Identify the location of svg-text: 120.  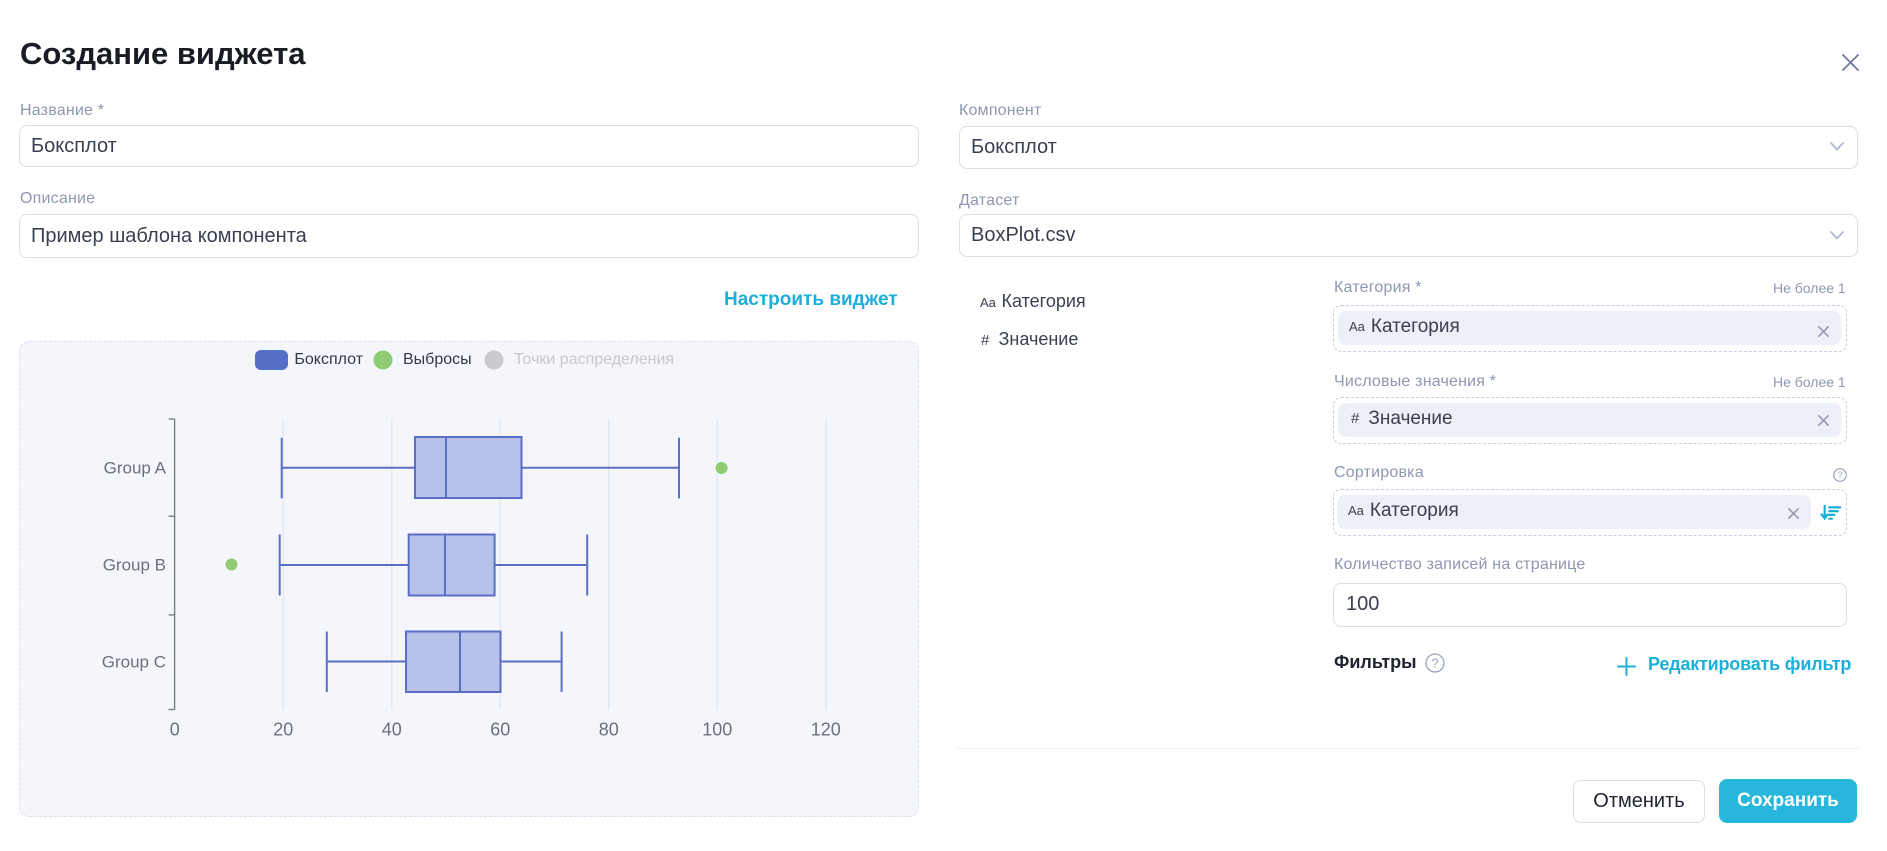
(826, 730).